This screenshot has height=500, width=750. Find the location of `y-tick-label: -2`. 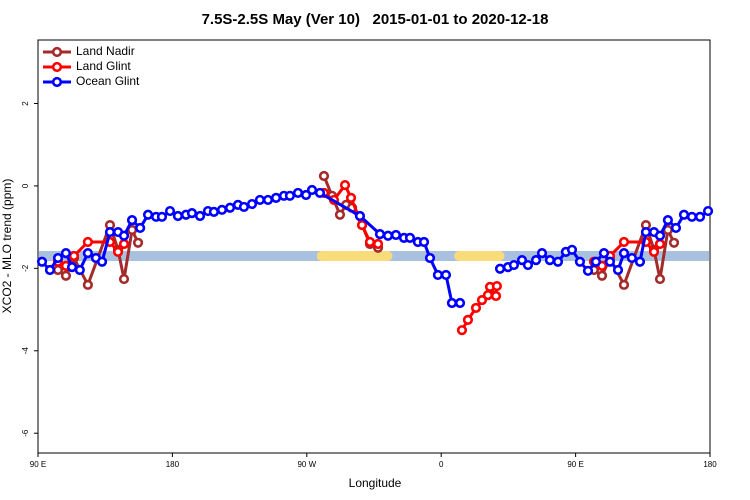

y-tick-label: -2 is located at coordinates (25, 268).